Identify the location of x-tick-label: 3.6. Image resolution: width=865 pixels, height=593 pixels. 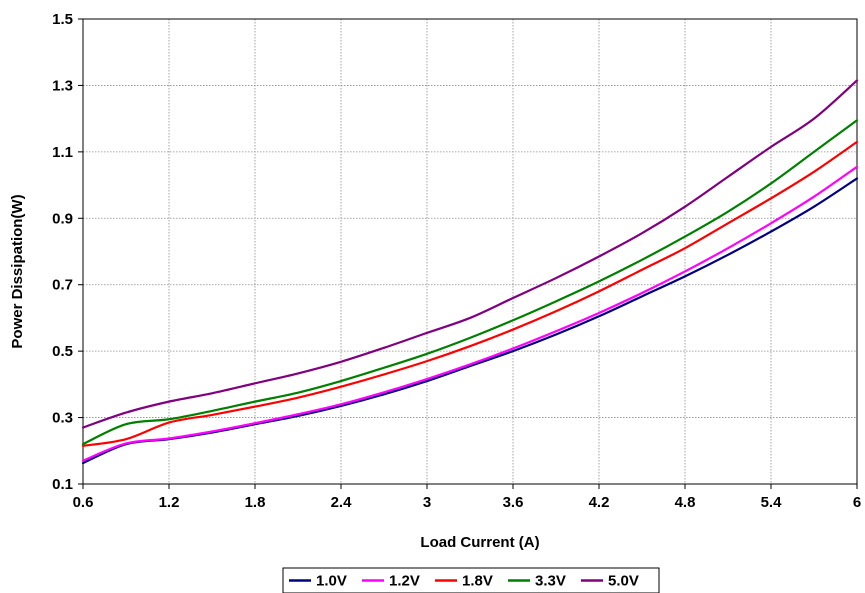
(513, 502).